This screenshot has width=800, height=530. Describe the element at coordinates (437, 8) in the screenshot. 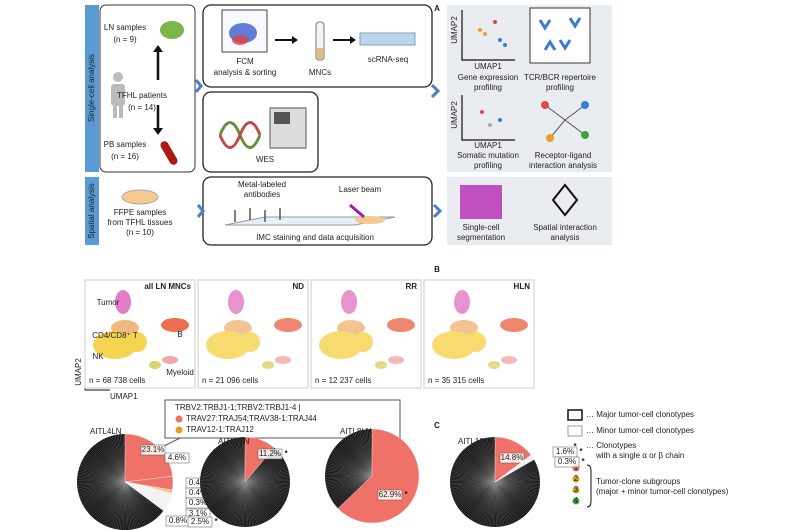

I see `label: A` at that location.